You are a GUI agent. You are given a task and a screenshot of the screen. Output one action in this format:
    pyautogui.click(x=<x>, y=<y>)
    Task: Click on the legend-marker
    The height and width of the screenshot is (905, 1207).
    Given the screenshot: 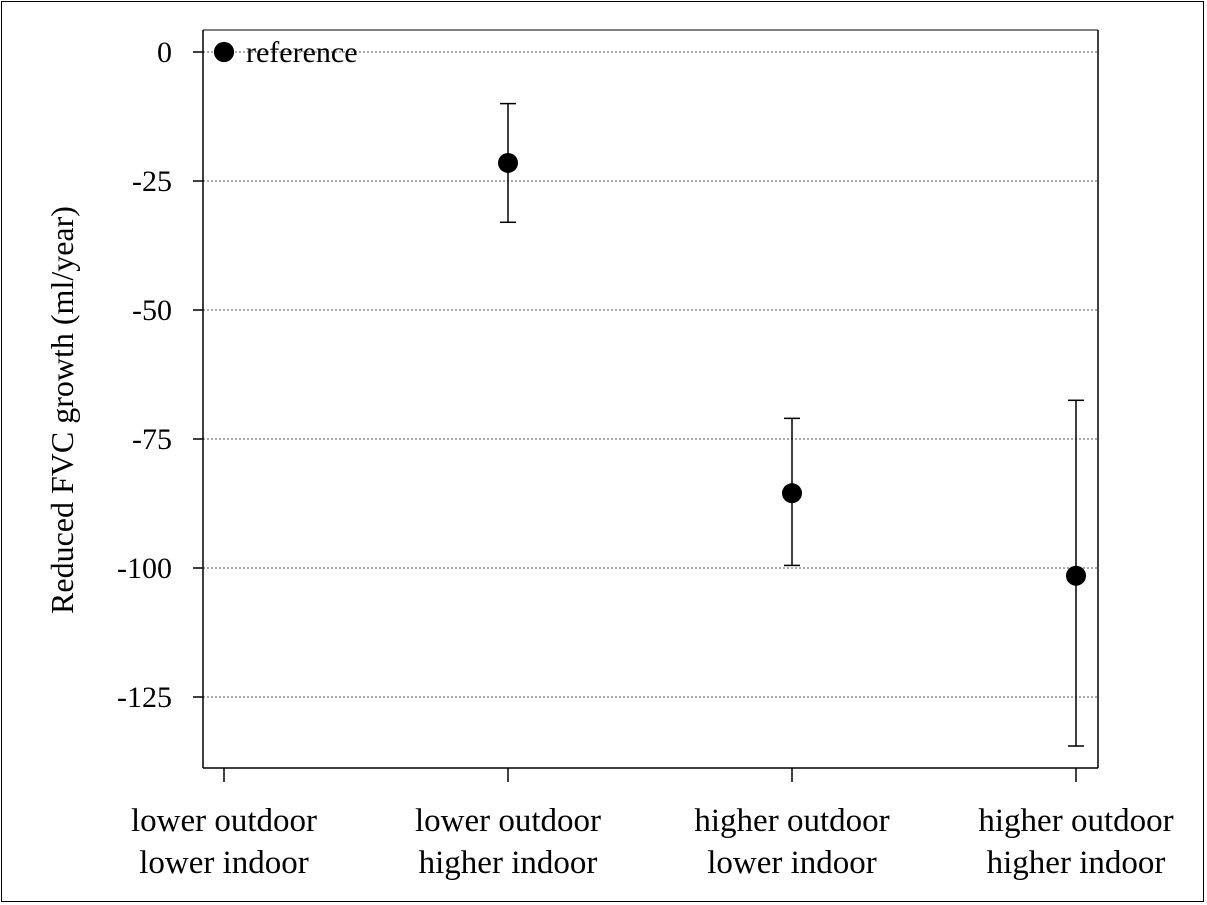 What is the action you would take?
    pyautogui.click(x=224, y=52)
    